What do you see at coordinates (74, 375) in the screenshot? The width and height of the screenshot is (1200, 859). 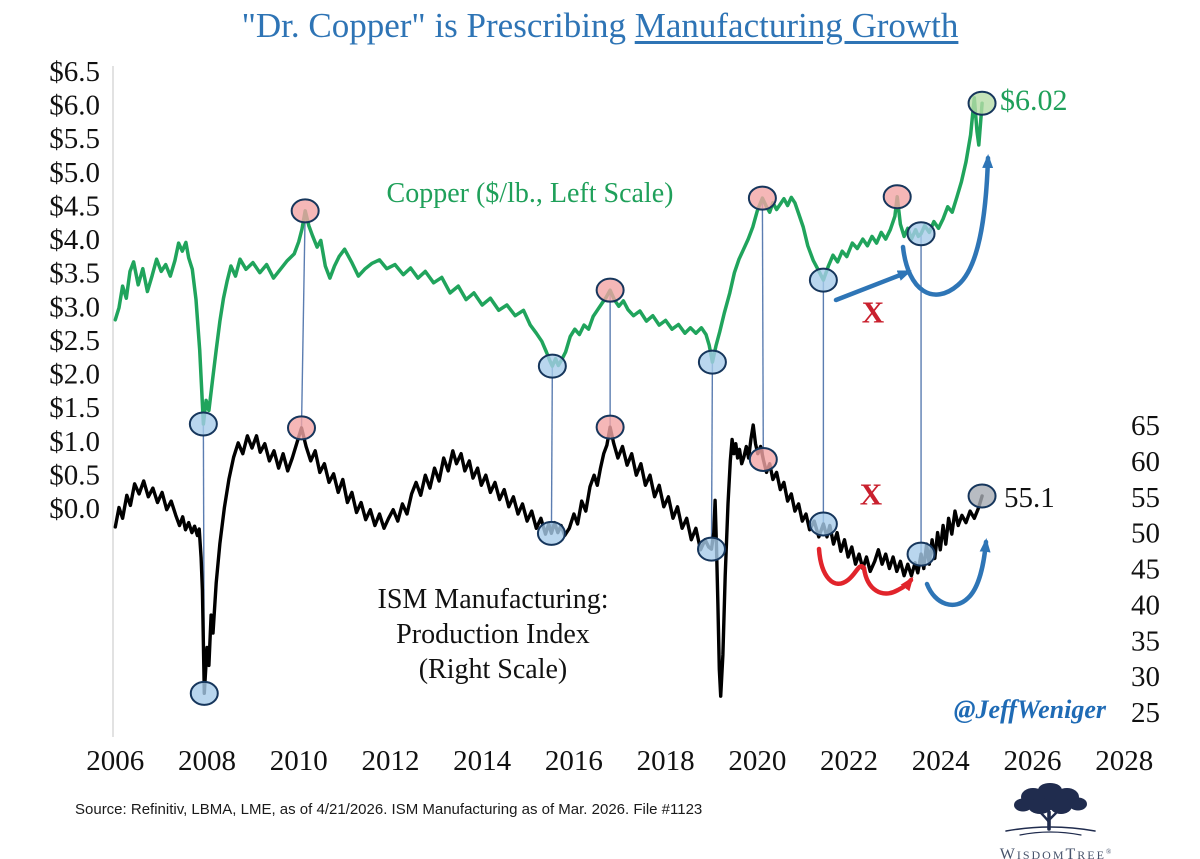 I see `left-axis-tick: $2.0` at bounding box center [74, 375].